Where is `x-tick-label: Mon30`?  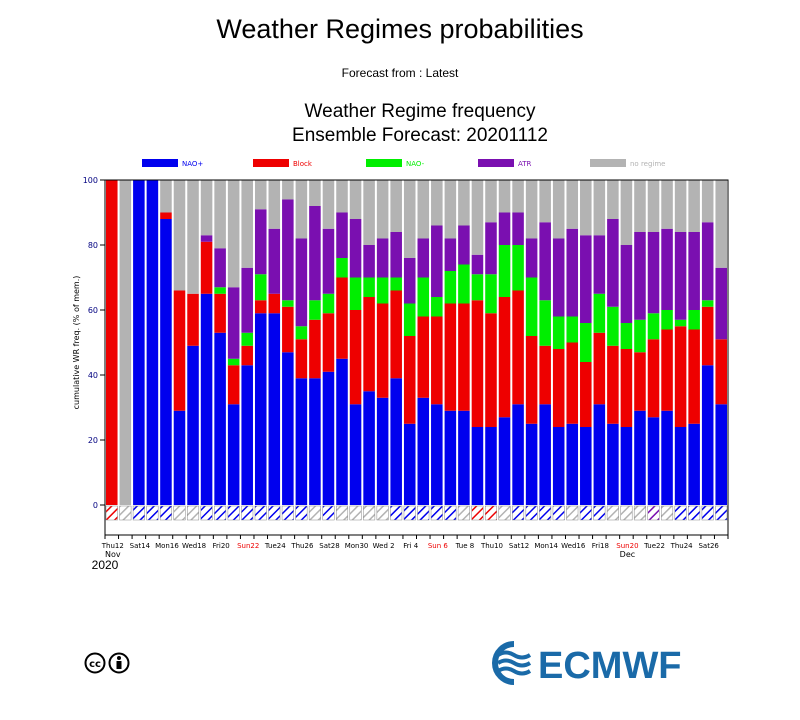 x-tick-label: Mon30 is located at coordinates (357, 546).